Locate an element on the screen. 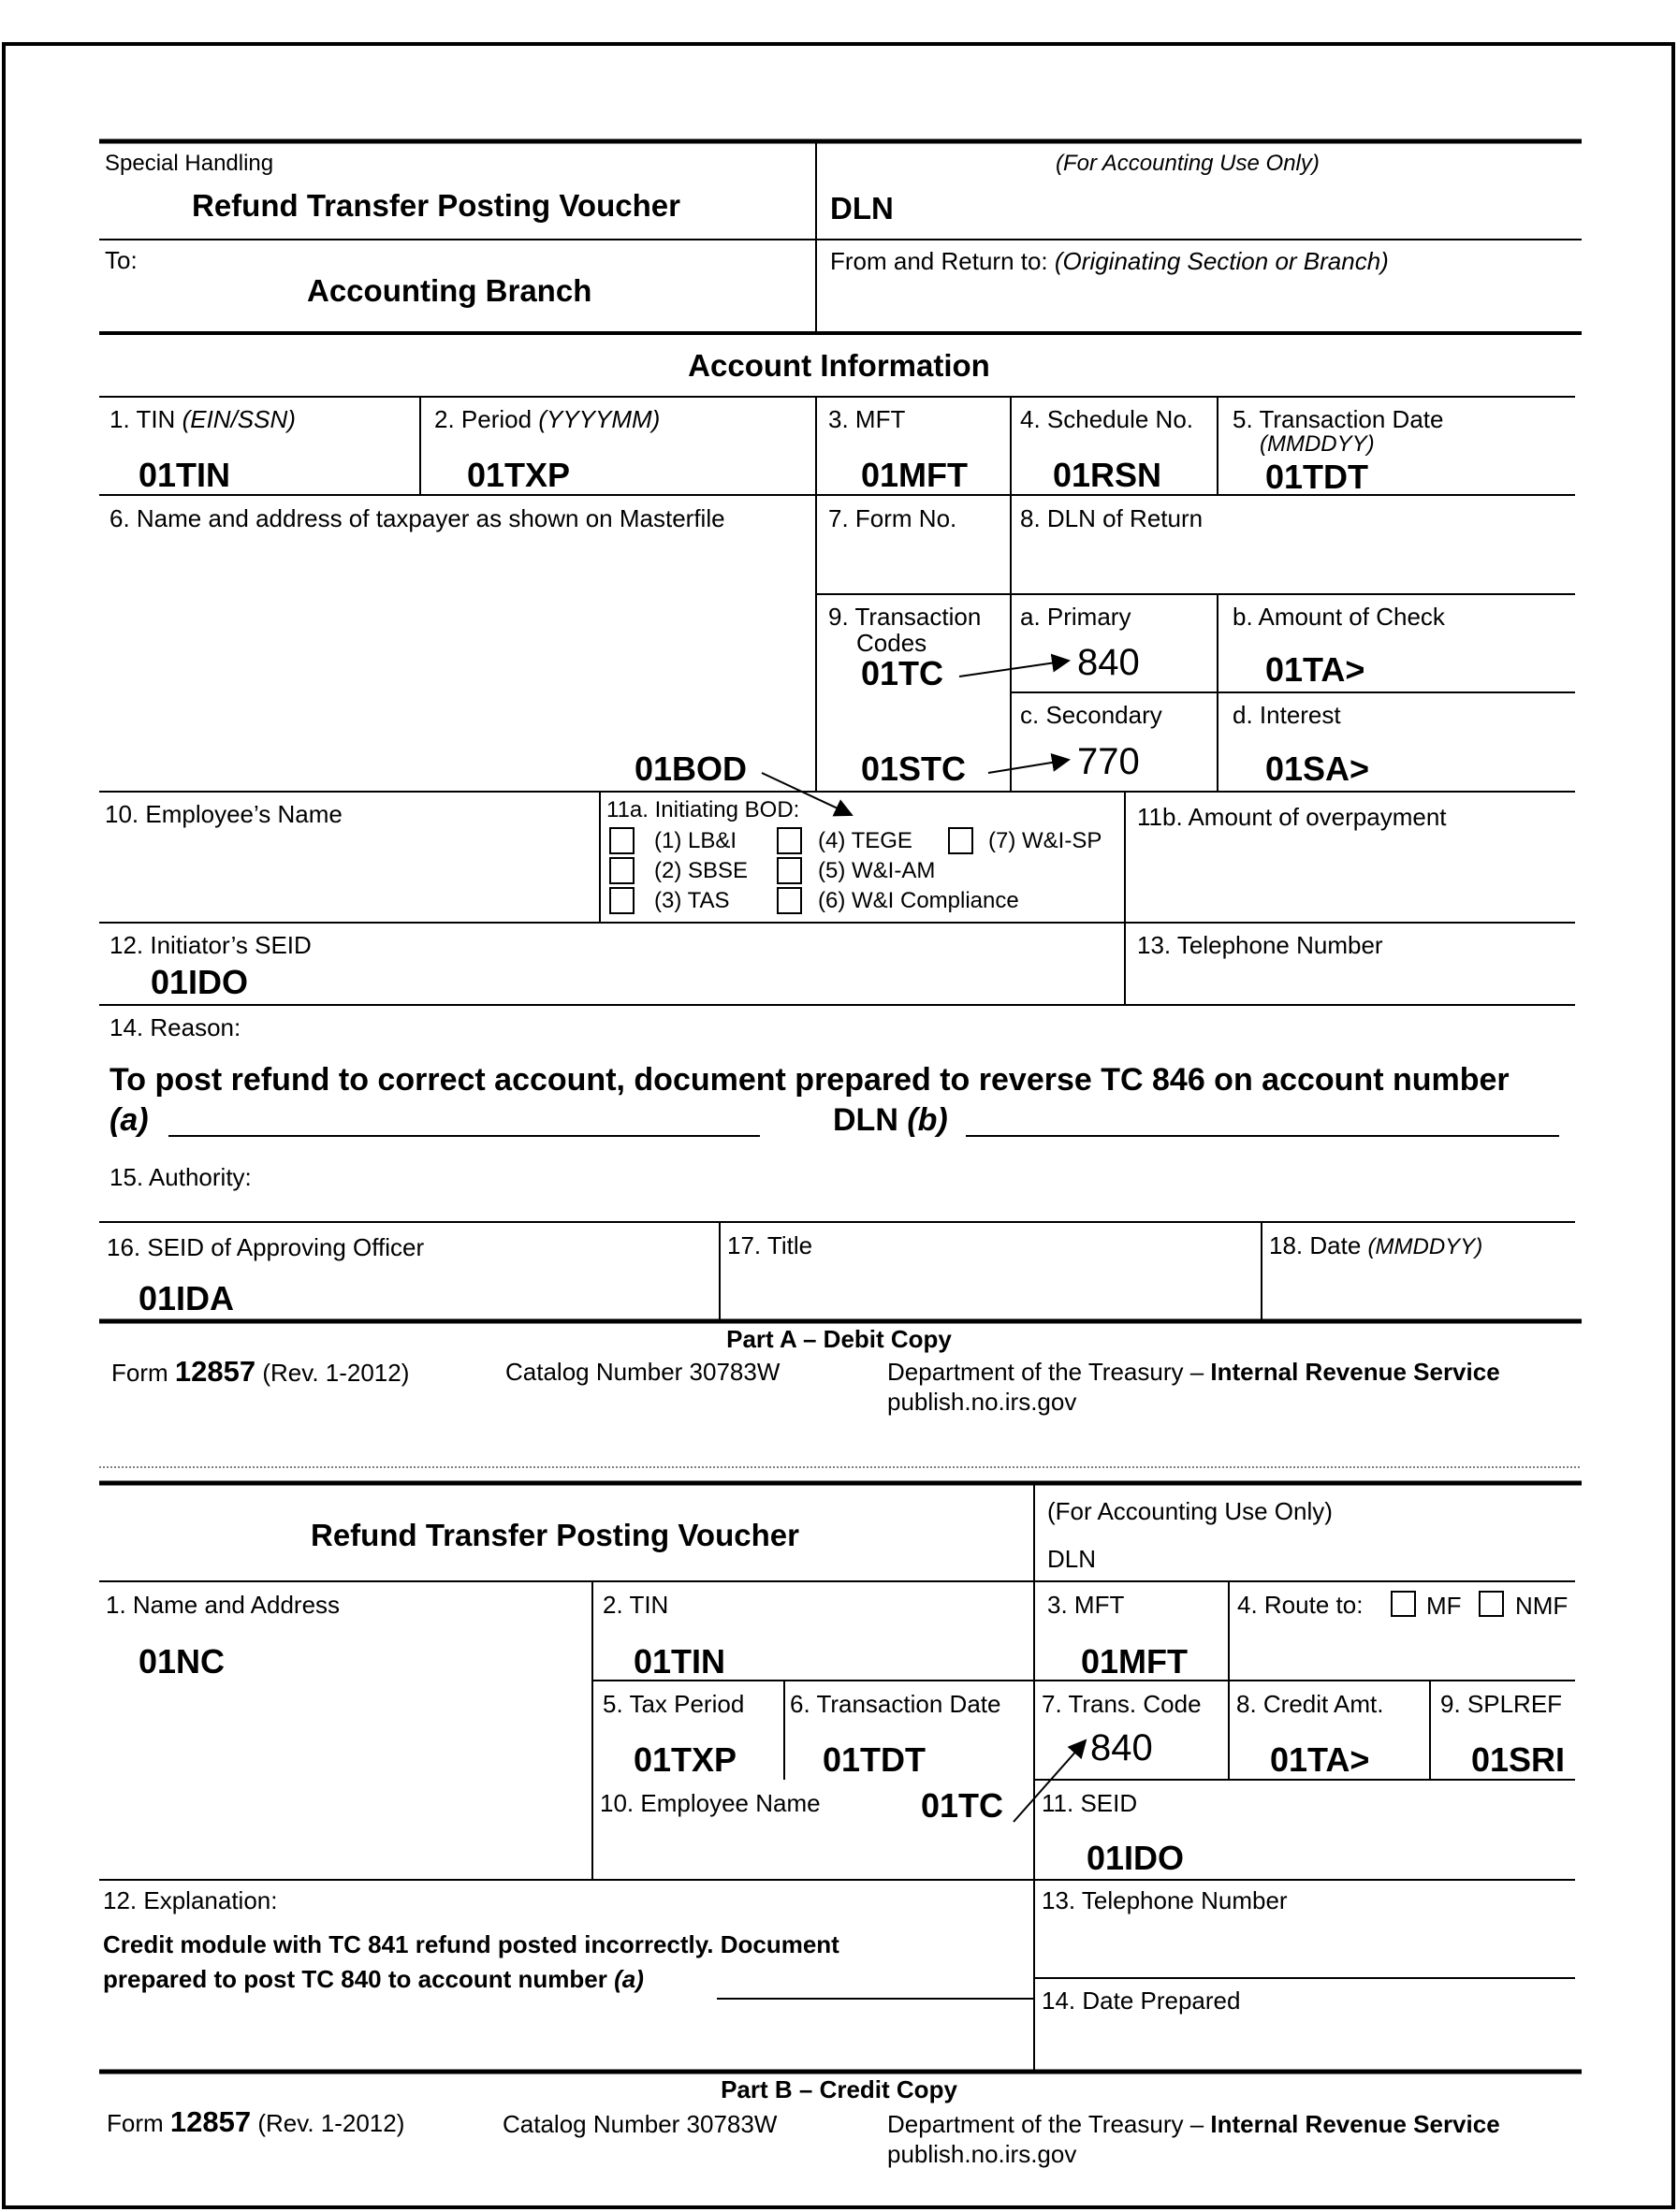 The image size is (1678, 2212). reason-account-label: (a) is located at coordinates (129, 1120).